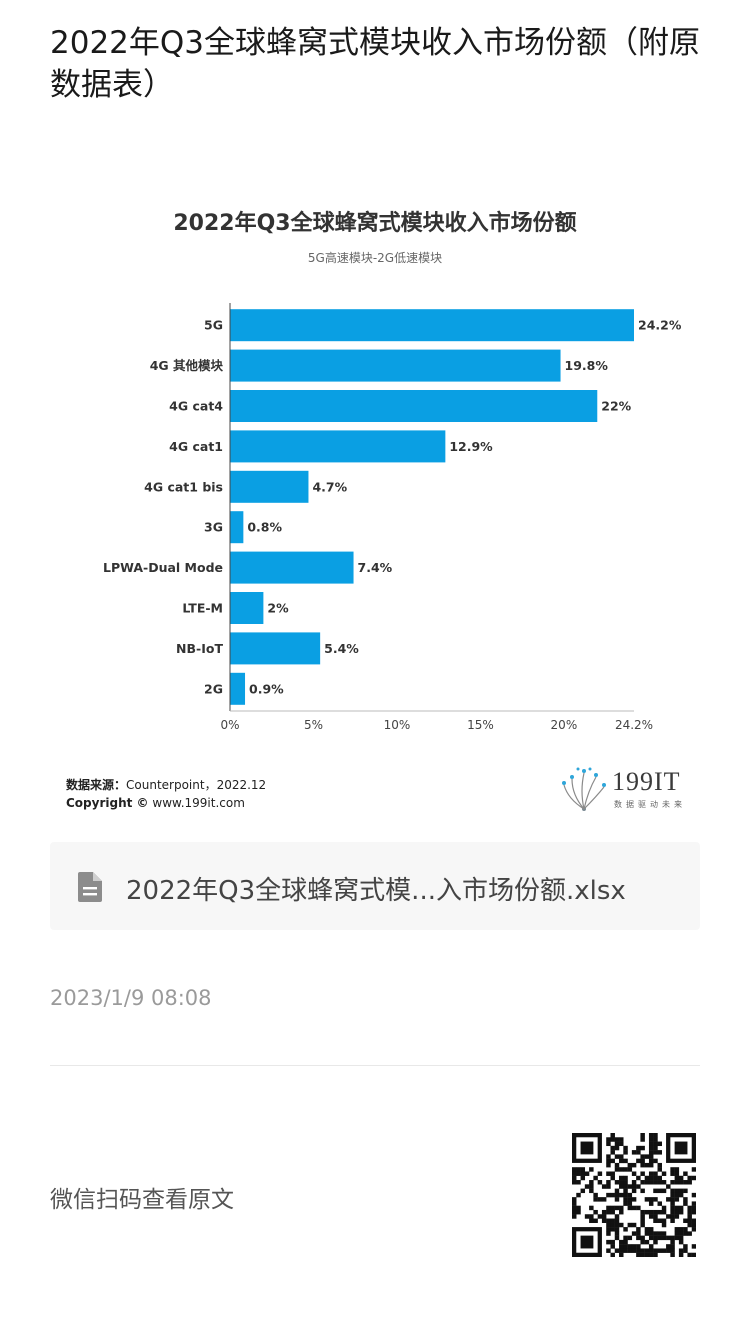 Image resolution: width=750 pixels, height=1322 pixels. Describe the element at coordinates (660, 325) in the screenshot. I see `value-label: 24.2%` at that location.